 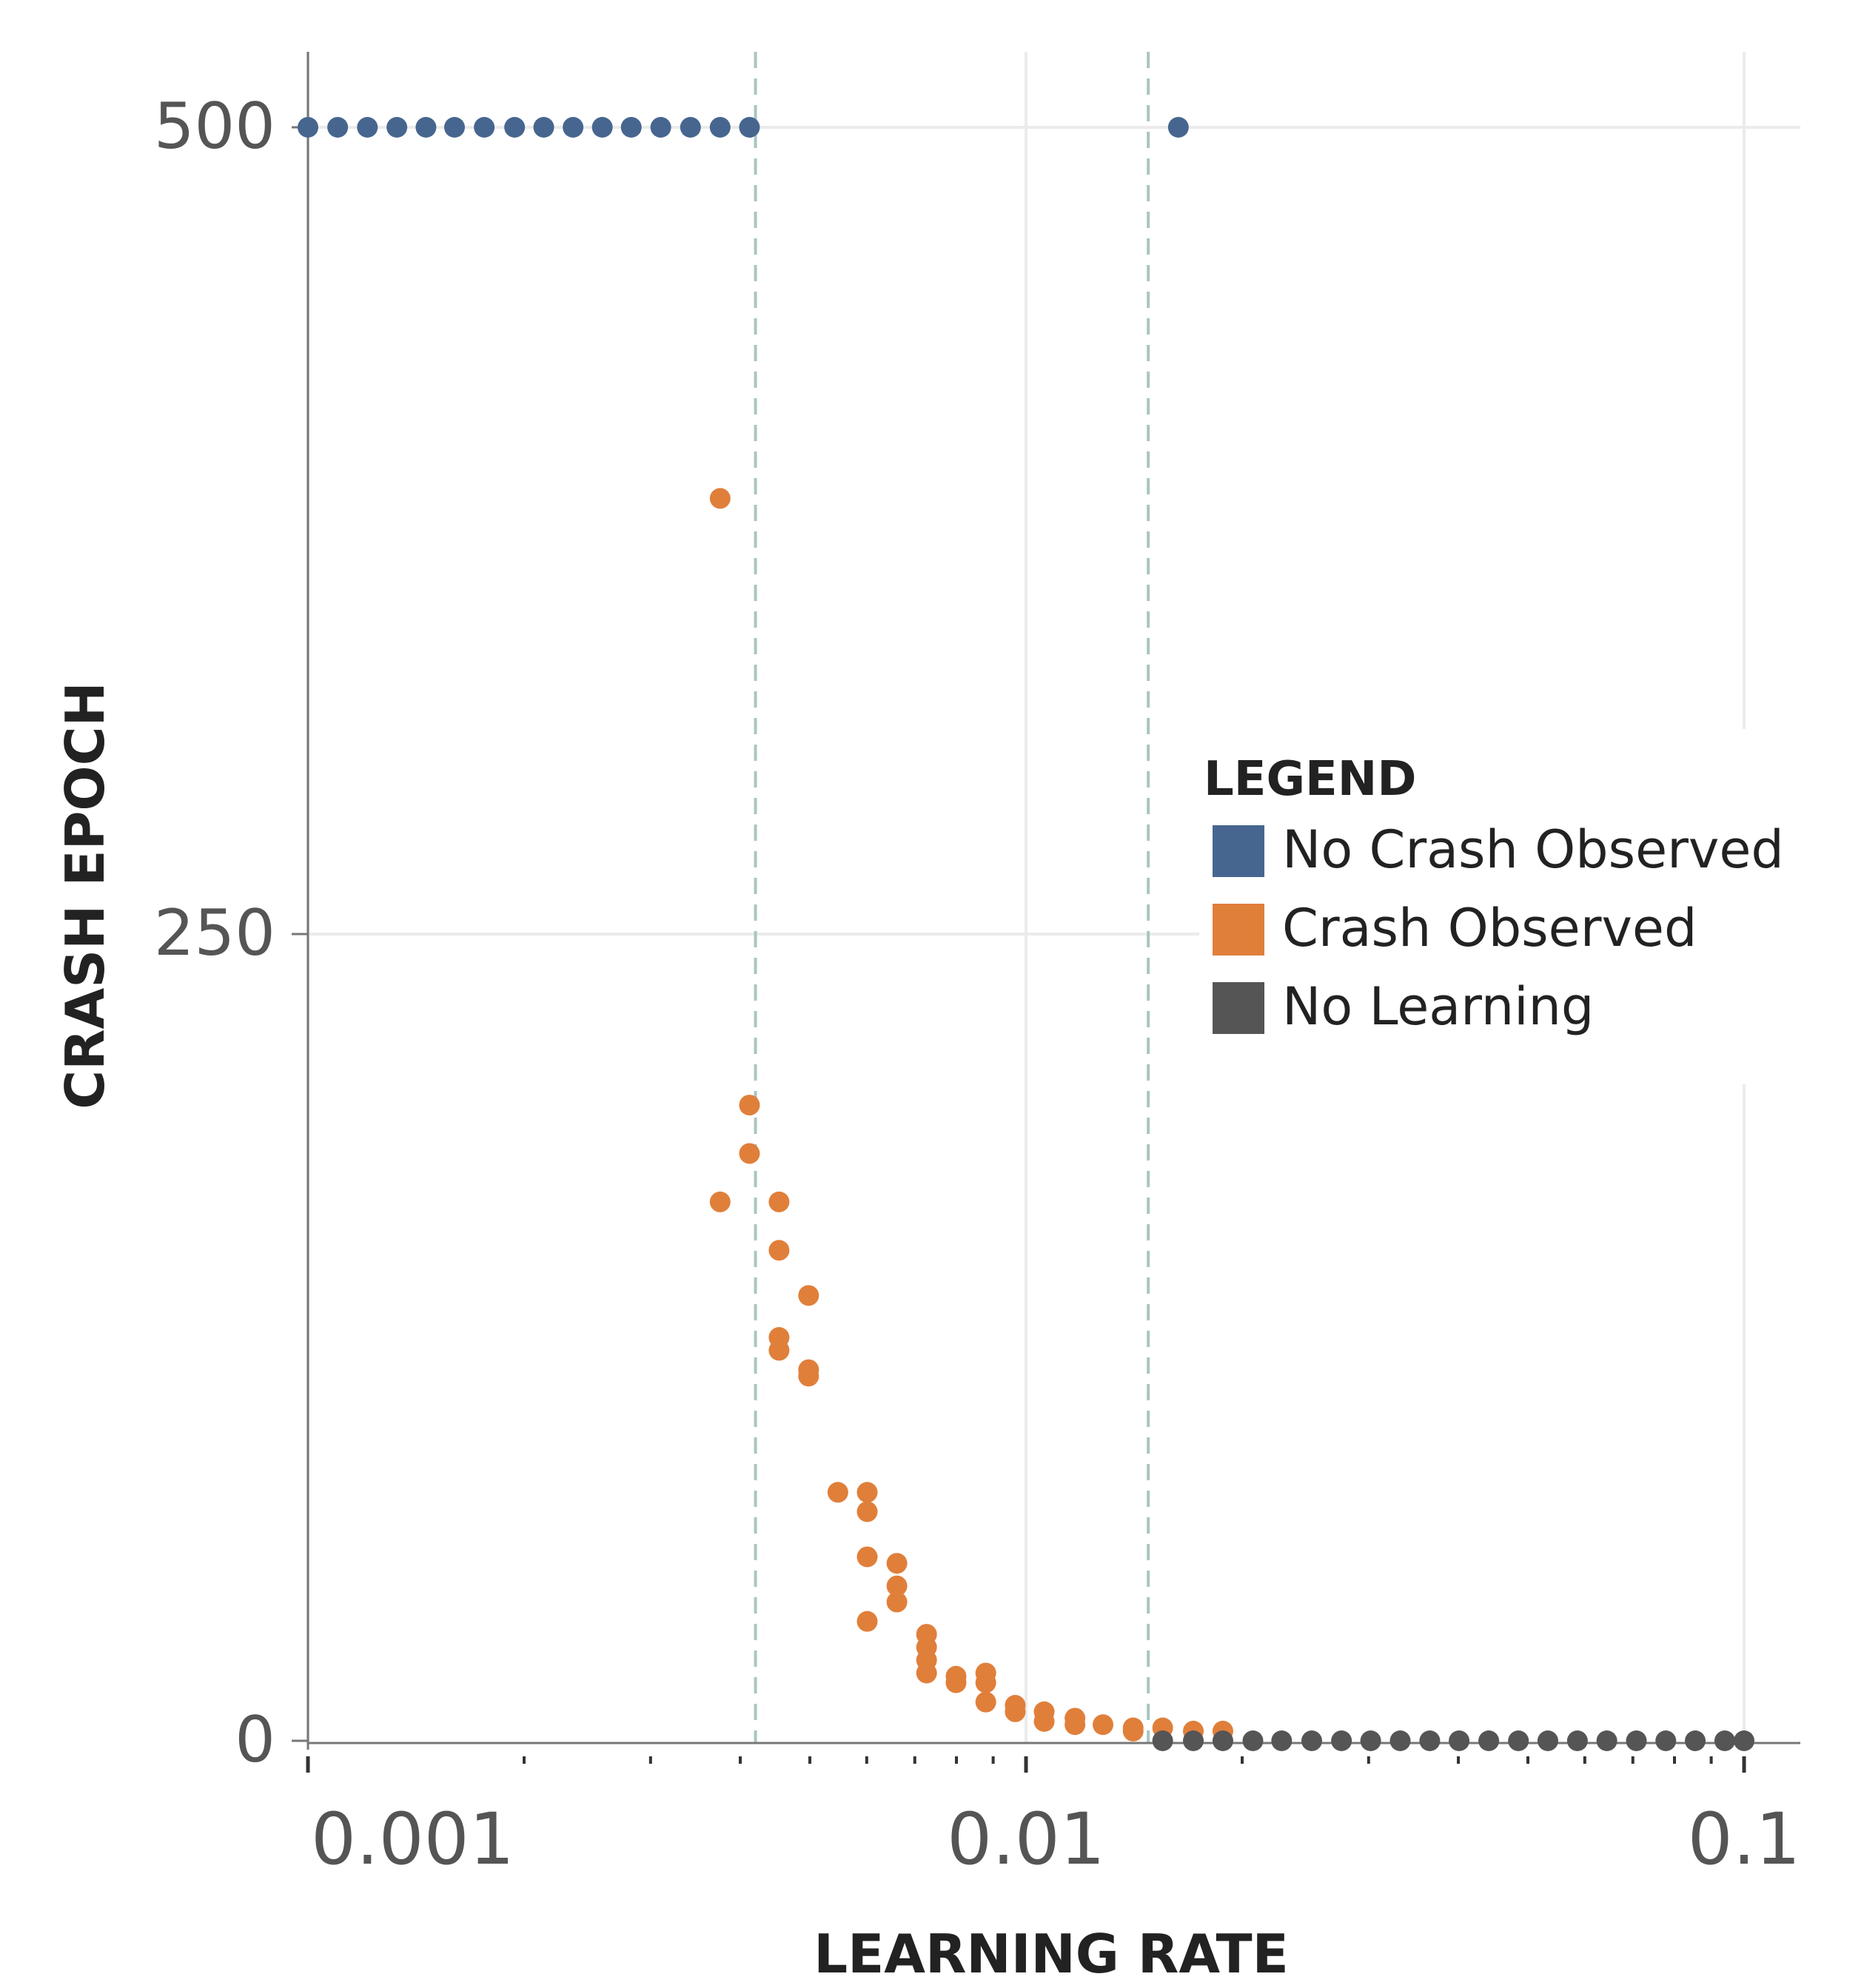 What do you see at coordinates (85, 896) in the screenshot?
I see `y-axis-title: CRASH EPOCH` at bounding box center [85, 896].